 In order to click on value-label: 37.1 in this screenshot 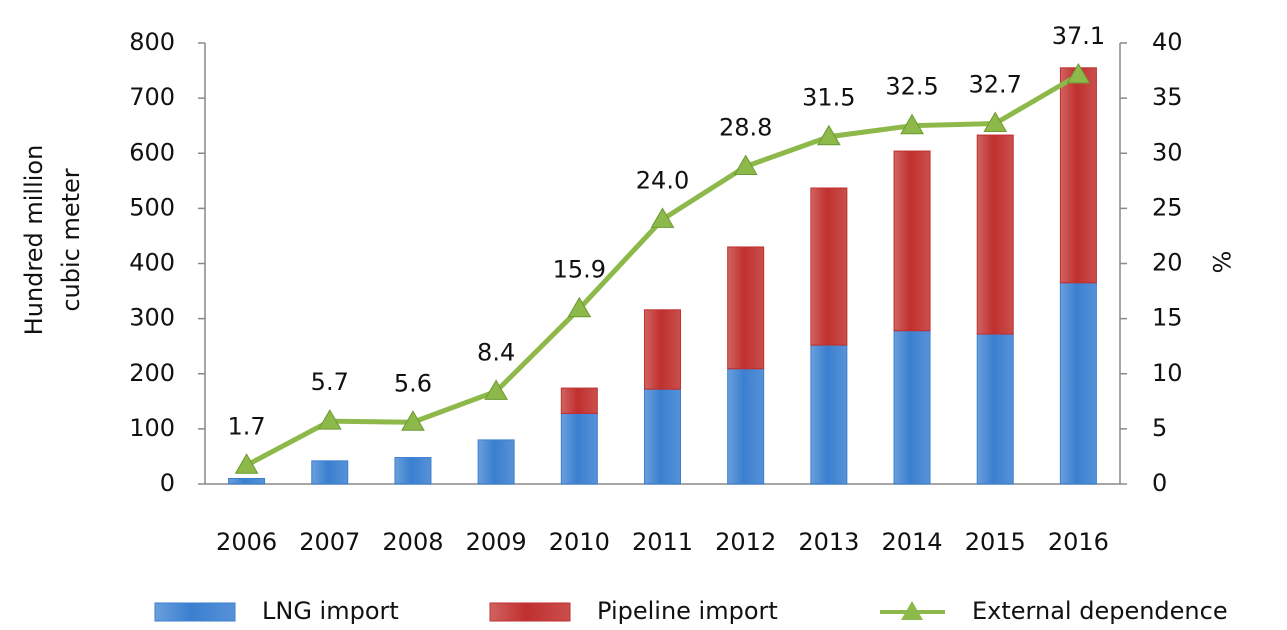, I will do `click(1078, 36)`.